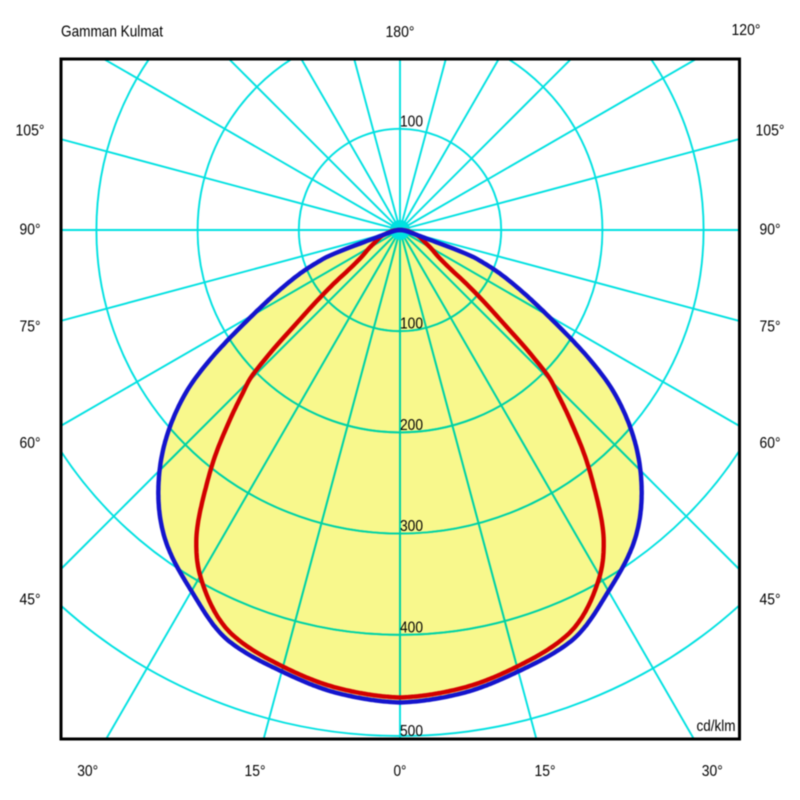  What do you see at coordinates (411, 627) in the screenshot?
I see `svg-text: 400` at bounding box center [411, 627].